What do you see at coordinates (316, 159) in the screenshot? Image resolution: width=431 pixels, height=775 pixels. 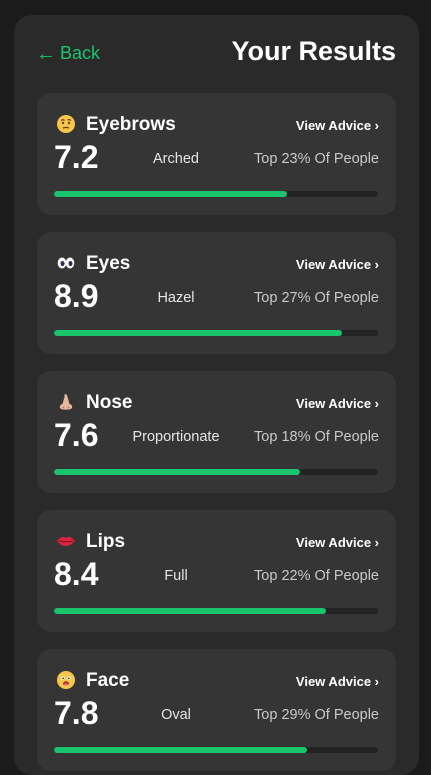 I see `feature-percentile: Top 23% Of People` at bounding box center [316, 159].